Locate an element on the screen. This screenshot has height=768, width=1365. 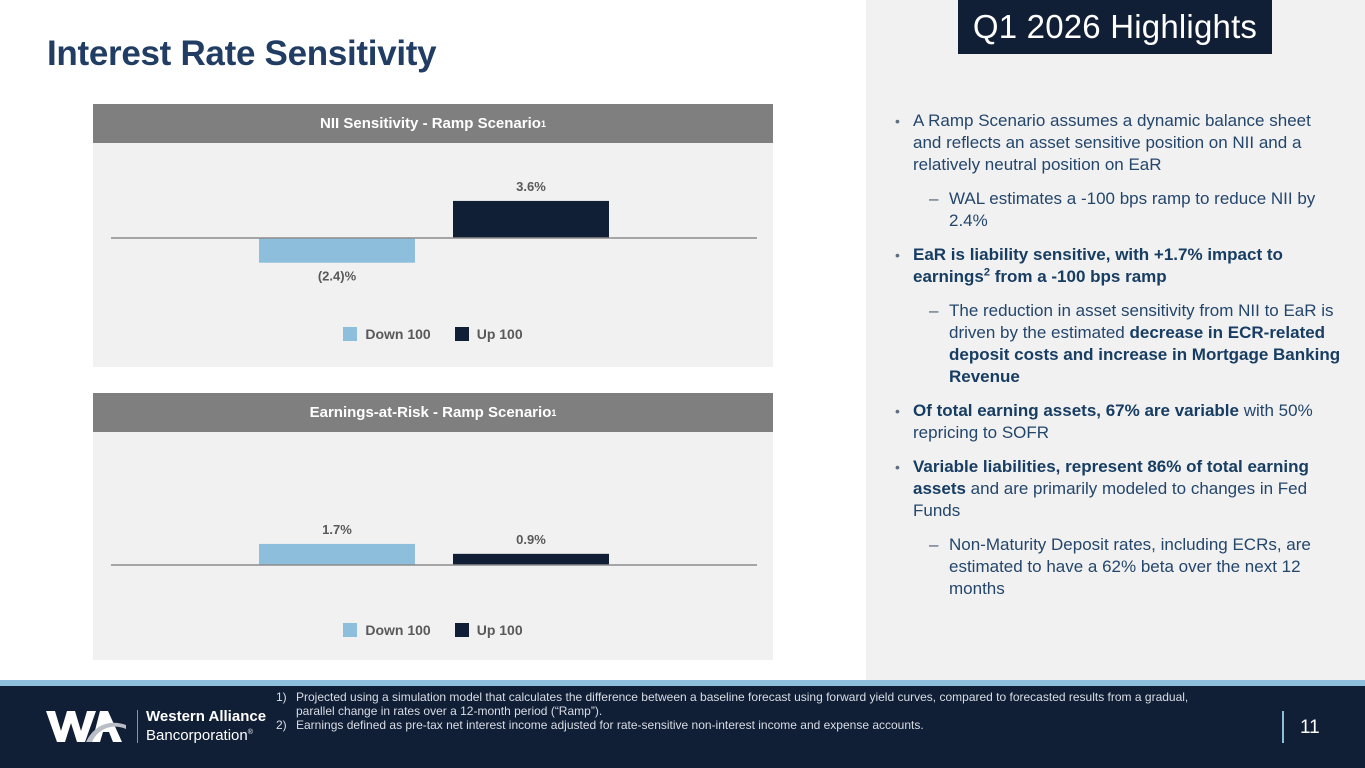
nii-chart-legend: Down 100 Up 100 is located at coordinates (433, 334).